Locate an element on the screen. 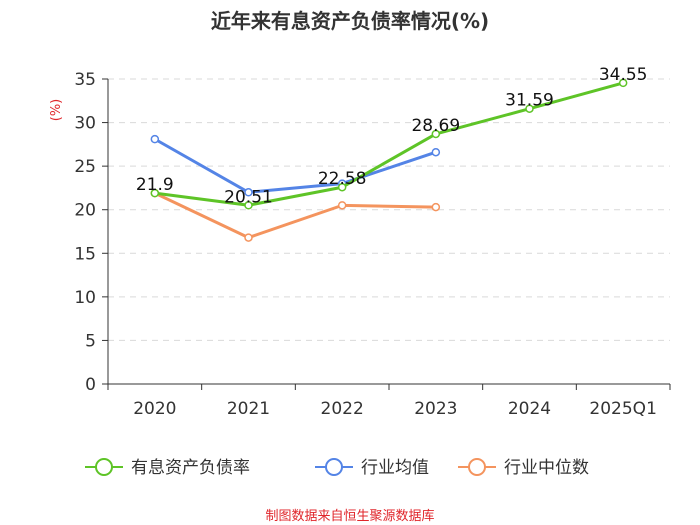 This screenshot has height=525, width=700. legend: 有息资产负债率 行业均值 行业中位数 is located at coordinates (337, 468).